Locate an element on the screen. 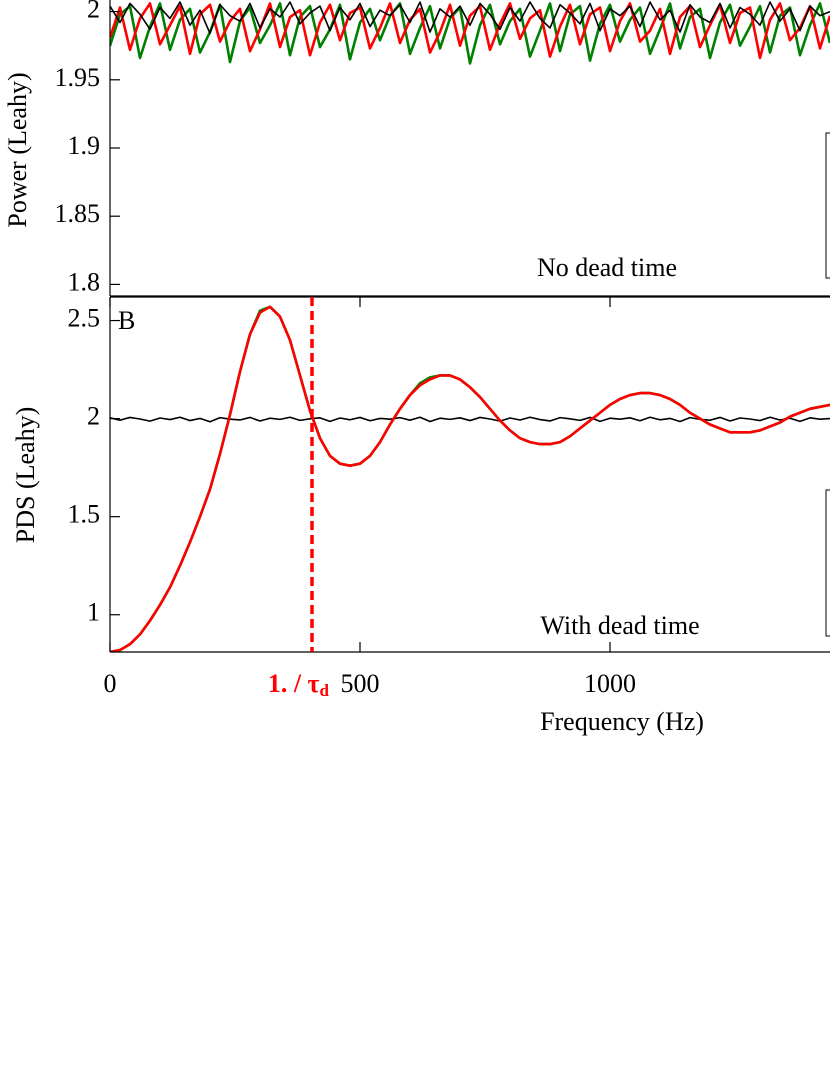  reference-label-main: 1. / τ is located at coordinates (294, 683).